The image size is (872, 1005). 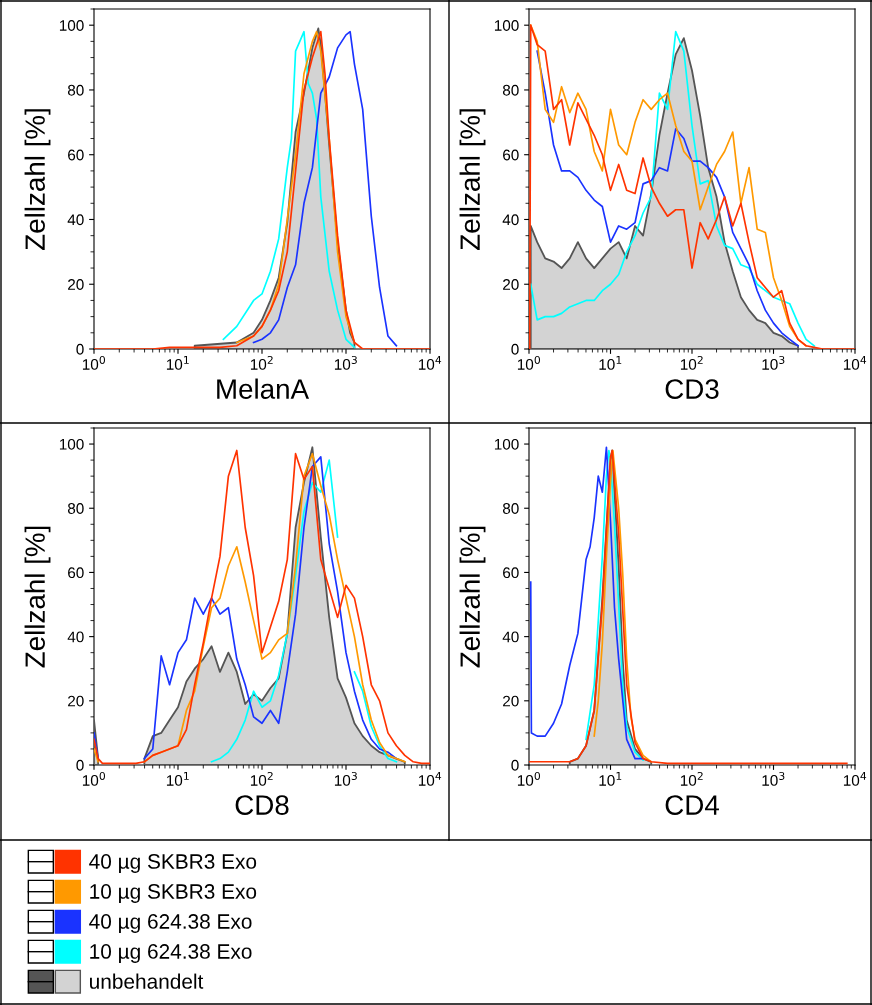 What do you see at coordinates (262, 805) in the screenshot?
I see `x-axis-title: CD8` at bounding box center [262, 805].